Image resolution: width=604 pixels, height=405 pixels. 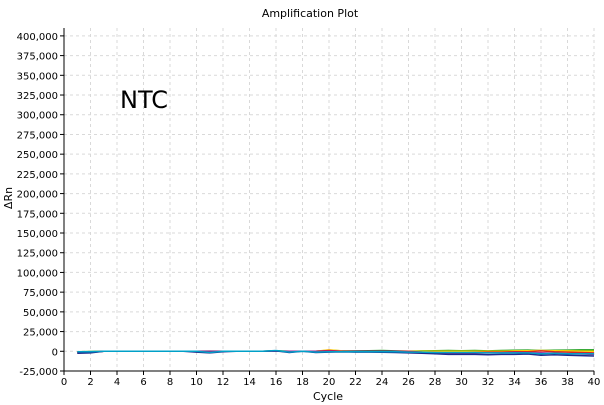 What do you see at coordinates (37, 155) in the screenshot?
I see `y-tick-label: 250,000` at bounding box center [37, 155].